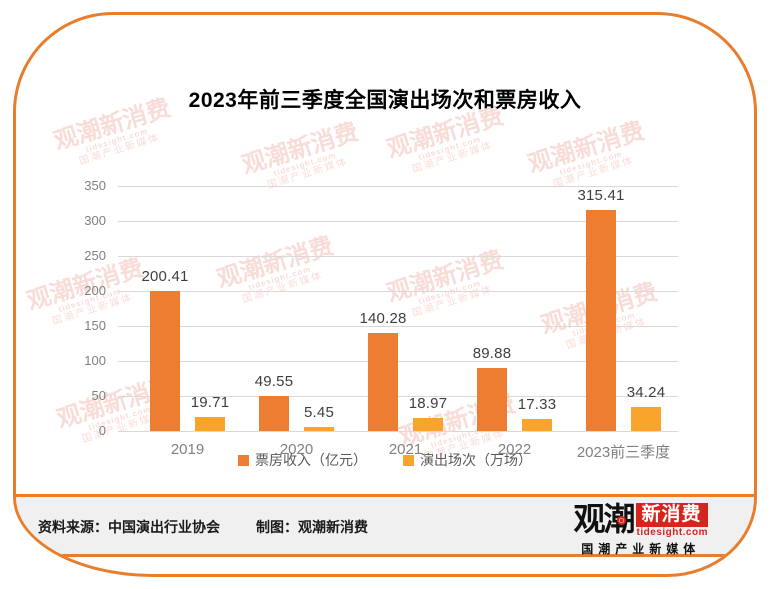 Image resolution: width=770 pixels, height=589 pixels. I want to click on value-label-2019-series1: 19.71, so click(210, 403).